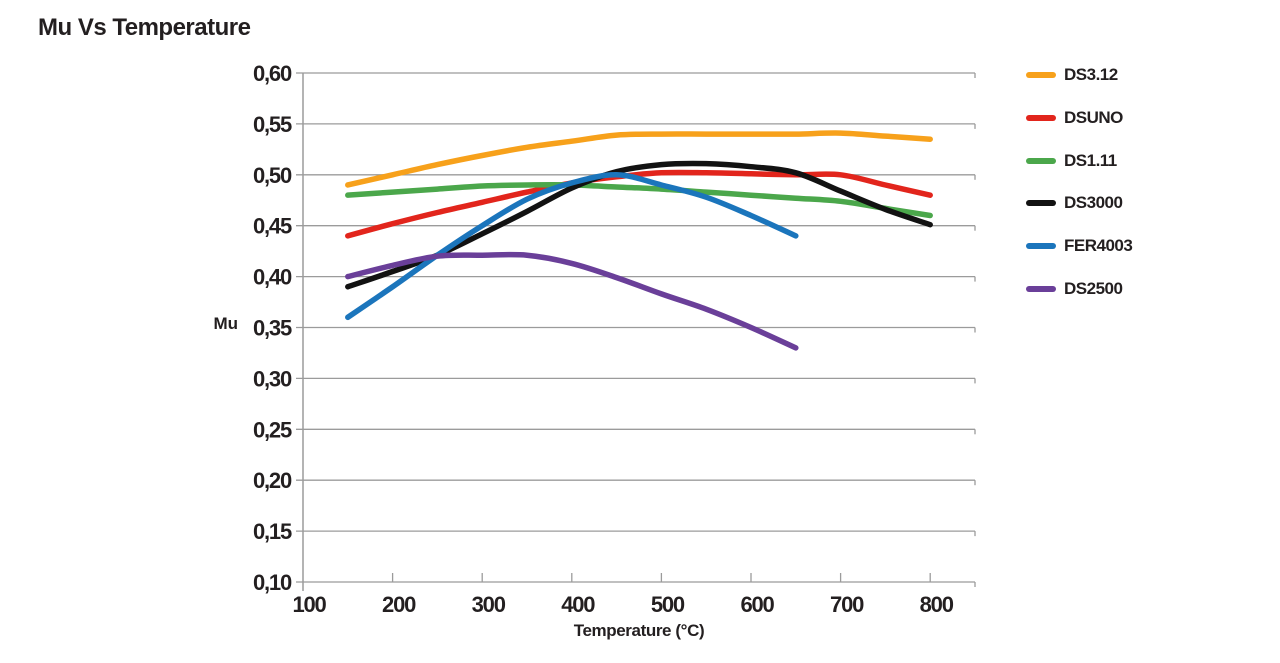 The height and width of the screenshot is (663, 1280). What do you see at coordinates (225, 323) in the screenshot?
I see `y-axis-title: Mu` at bounding box center [225, 323].